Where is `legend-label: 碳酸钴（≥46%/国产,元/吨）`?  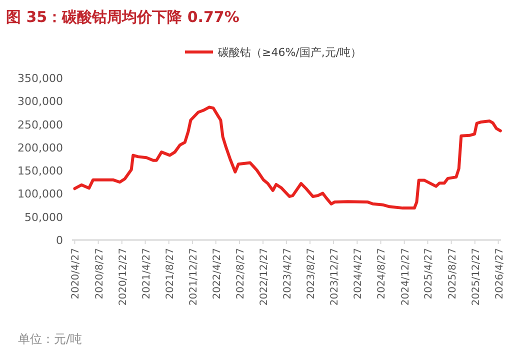 legend-label: 碳酸钴（≥46%/国产,元/吨） is located at coordinates (289, 52).